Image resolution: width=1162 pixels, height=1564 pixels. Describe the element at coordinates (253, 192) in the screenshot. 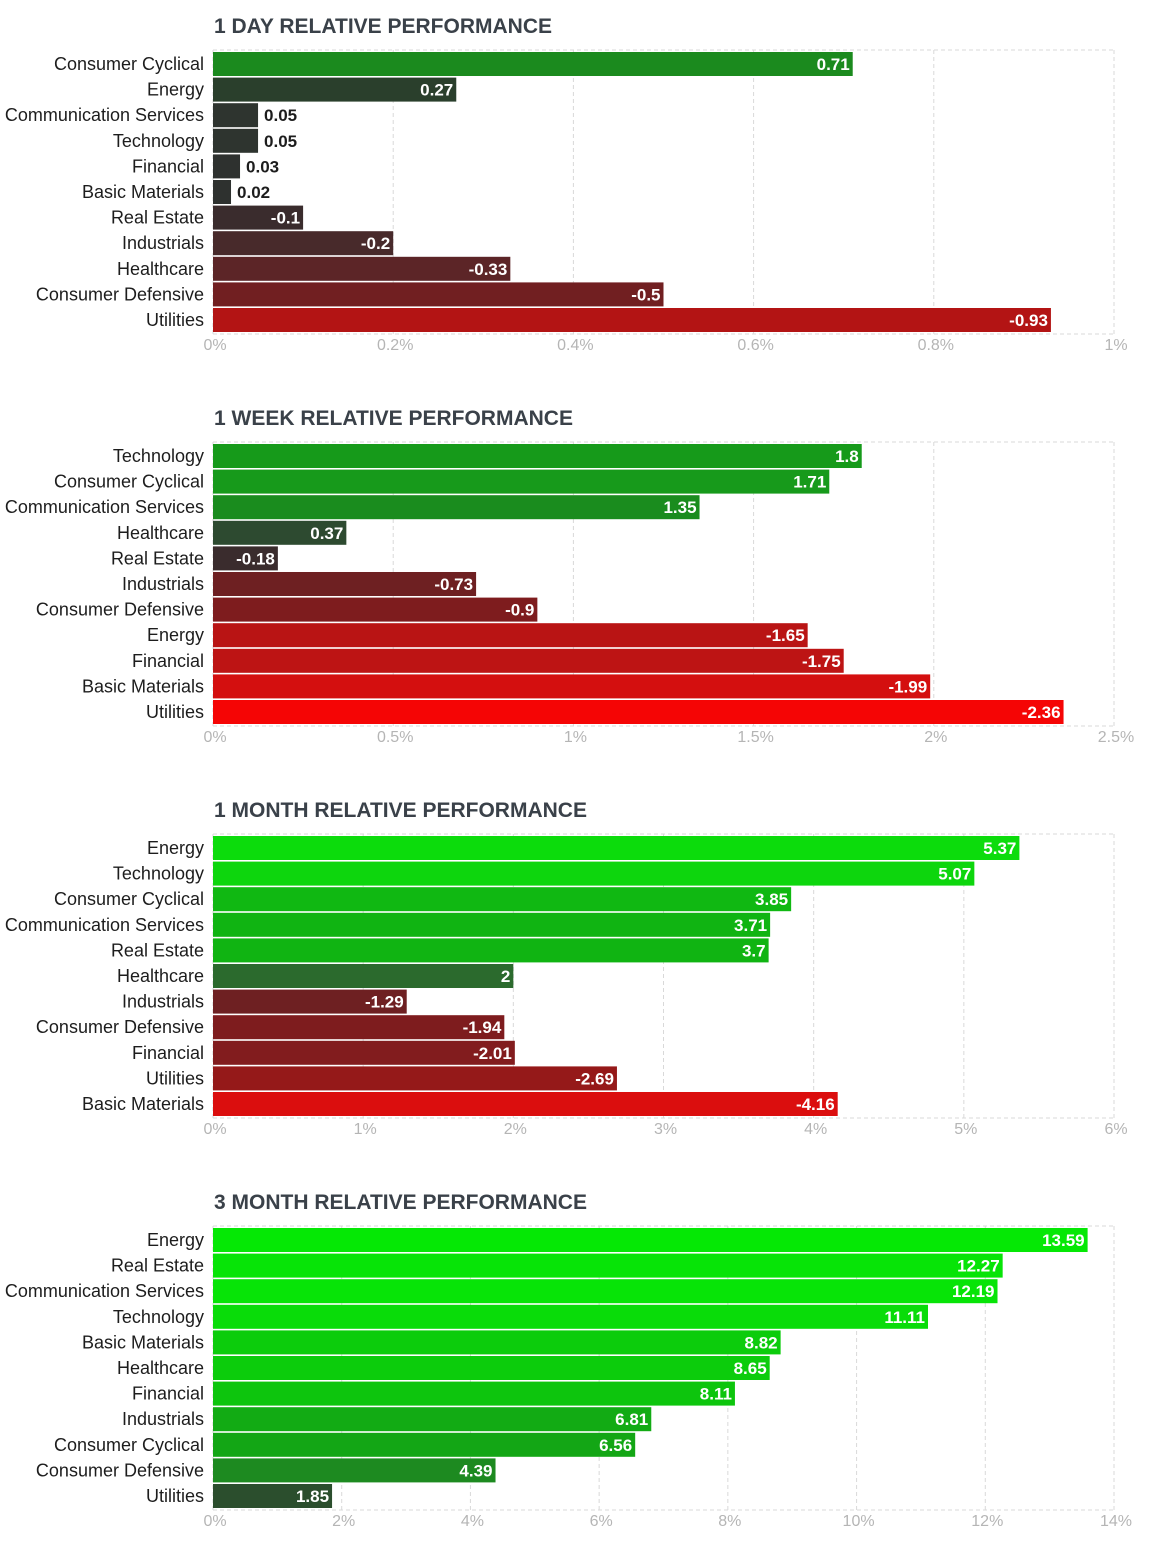

I see `value-label: 0.02` at that location.